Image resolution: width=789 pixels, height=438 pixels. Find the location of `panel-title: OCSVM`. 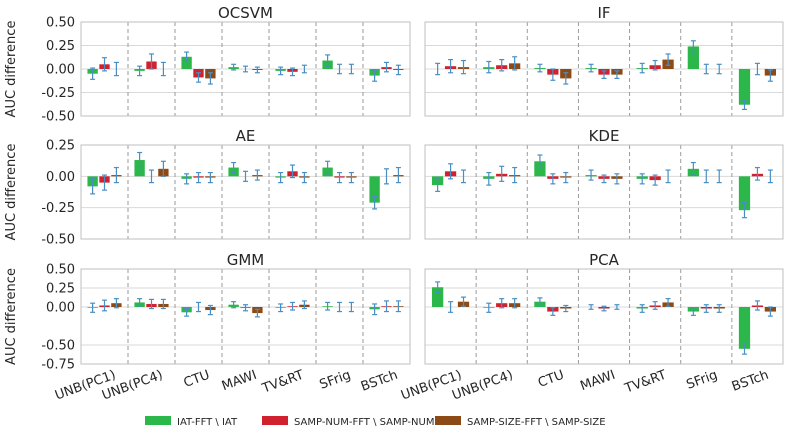

panel-title: OCSVM is located at coordinates (245, 13).